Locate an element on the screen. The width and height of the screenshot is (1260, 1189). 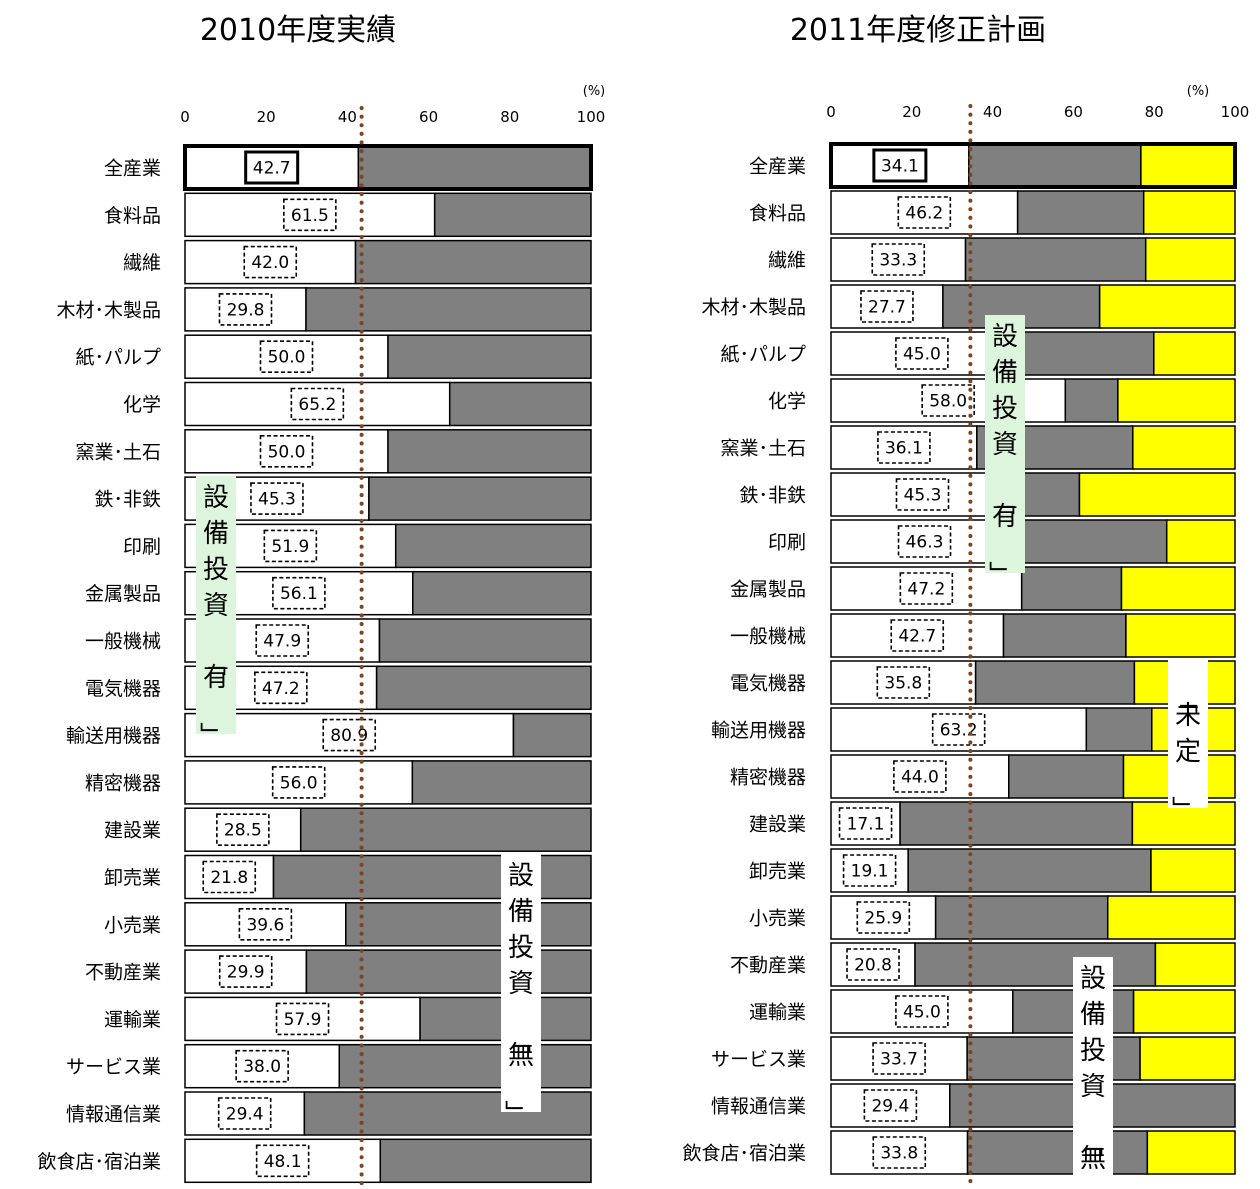
category-label: サービス業 is located at coordinates (113, 1067).